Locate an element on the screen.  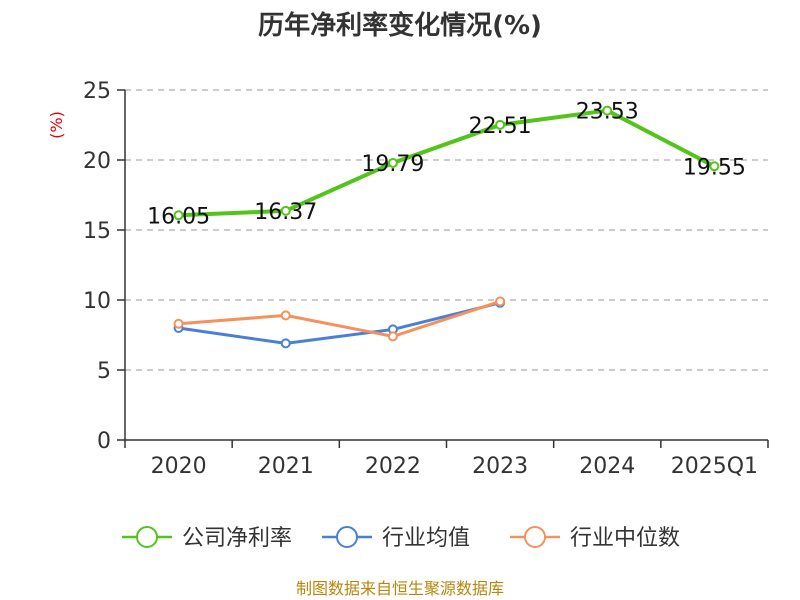
y-axis-unit: (%) is located at coordinates (56, 125).